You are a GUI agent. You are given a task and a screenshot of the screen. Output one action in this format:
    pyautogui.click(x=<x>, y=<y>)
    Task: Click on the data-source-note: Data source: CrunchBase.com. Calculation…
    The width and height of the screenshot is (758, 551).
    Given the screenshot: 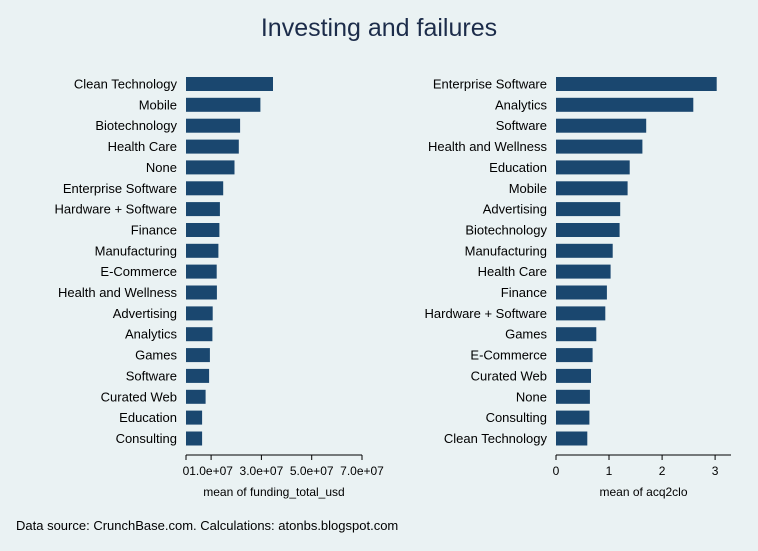 What is the action you would take?
    pyautogui.click(x=207, y=525)
    